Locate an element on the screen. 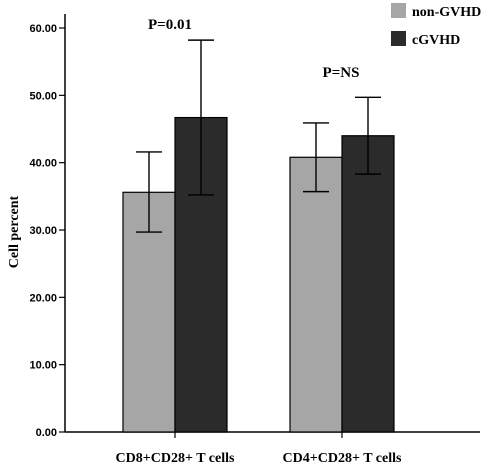  y-tick-label: 40.00 is located at coordinates (43, 164).